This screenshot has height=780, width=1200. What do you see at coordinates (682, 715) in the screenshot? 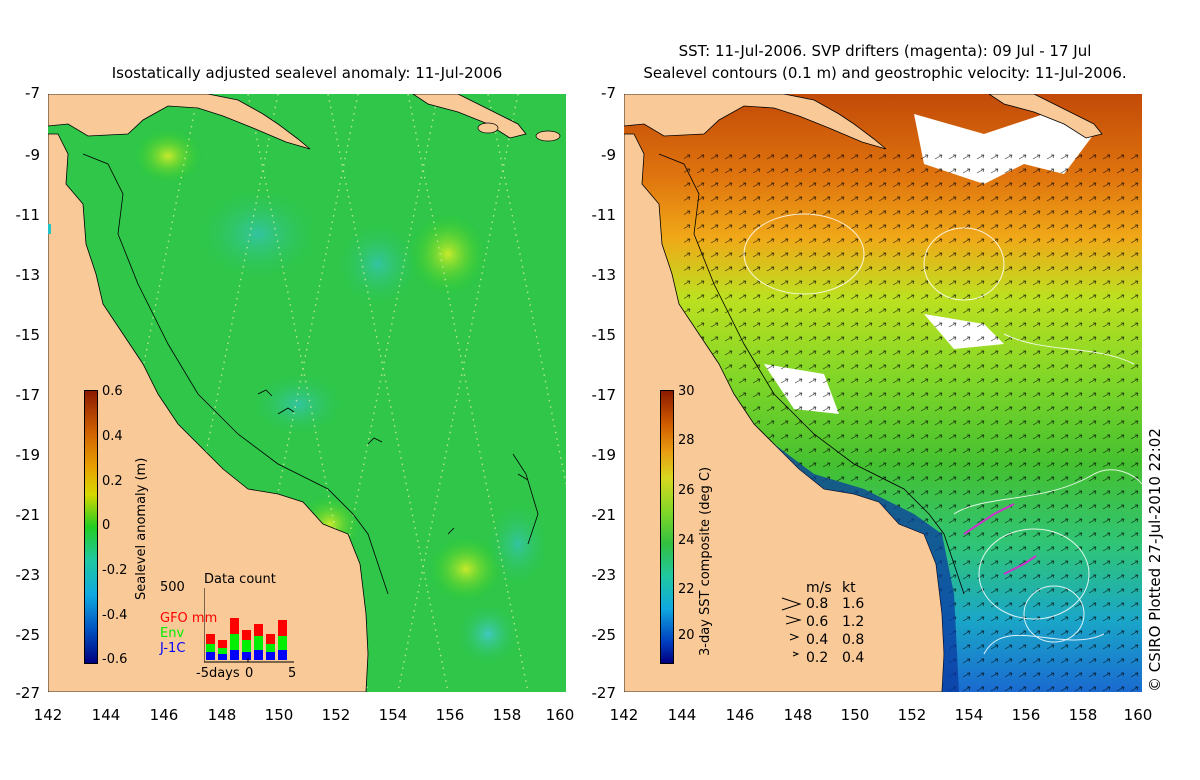
I see `right-xtick: 144` at bounding box center [682, 715].